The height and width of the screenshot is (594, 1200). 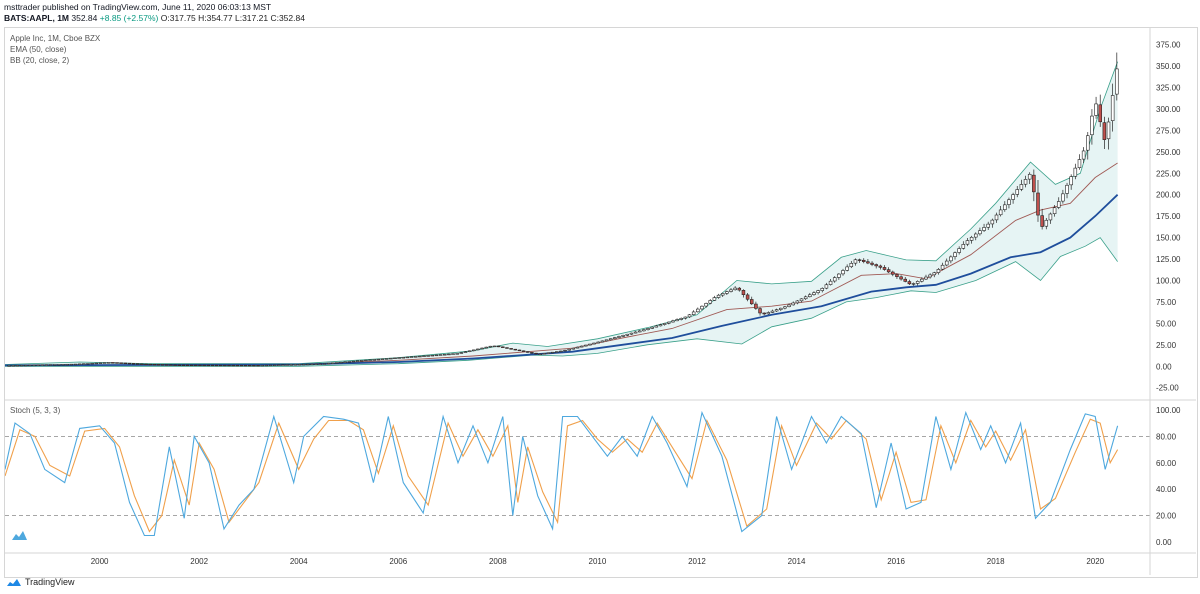 I want to click on tradingview-brand: TradingView, so click(x=40, y=582).